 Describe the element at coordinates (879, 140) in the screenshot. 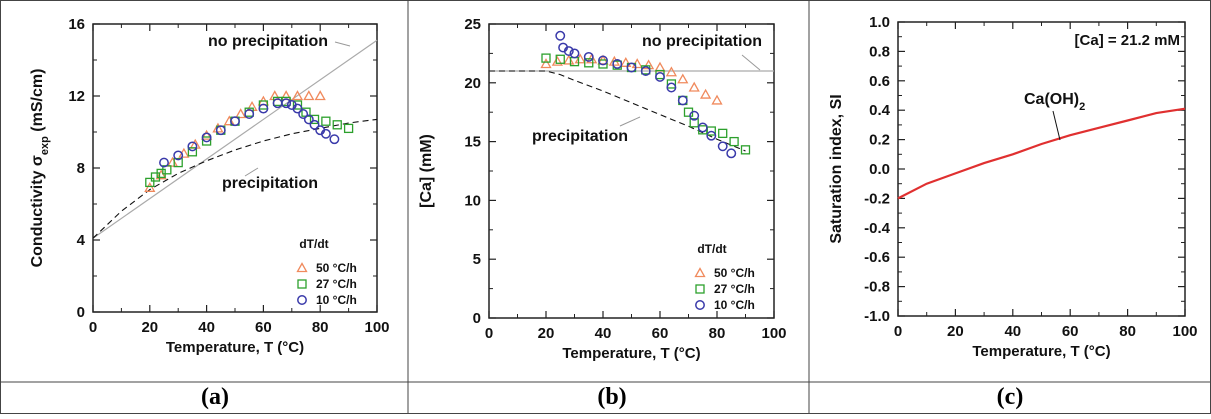

I see `y-tick-label: 0.2` at that location.